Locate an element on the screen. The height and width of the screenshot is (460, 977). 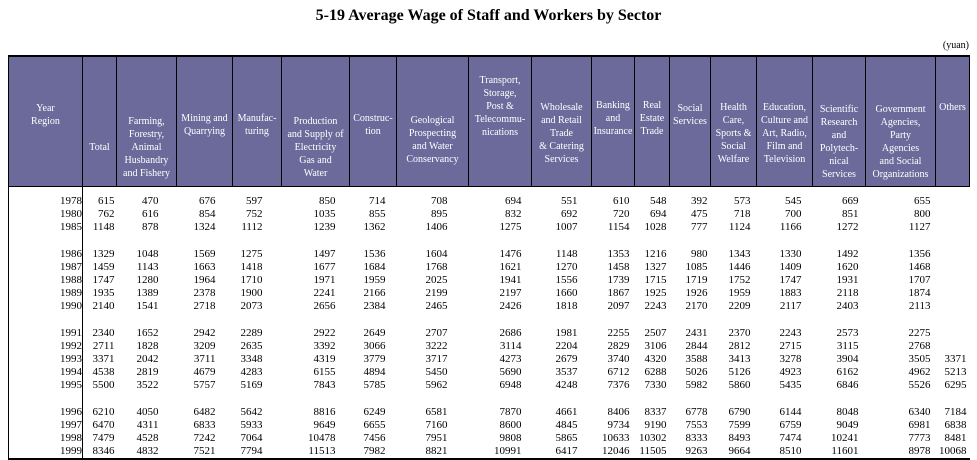
value-cell: 2113 is located at coordinates (919, 305).